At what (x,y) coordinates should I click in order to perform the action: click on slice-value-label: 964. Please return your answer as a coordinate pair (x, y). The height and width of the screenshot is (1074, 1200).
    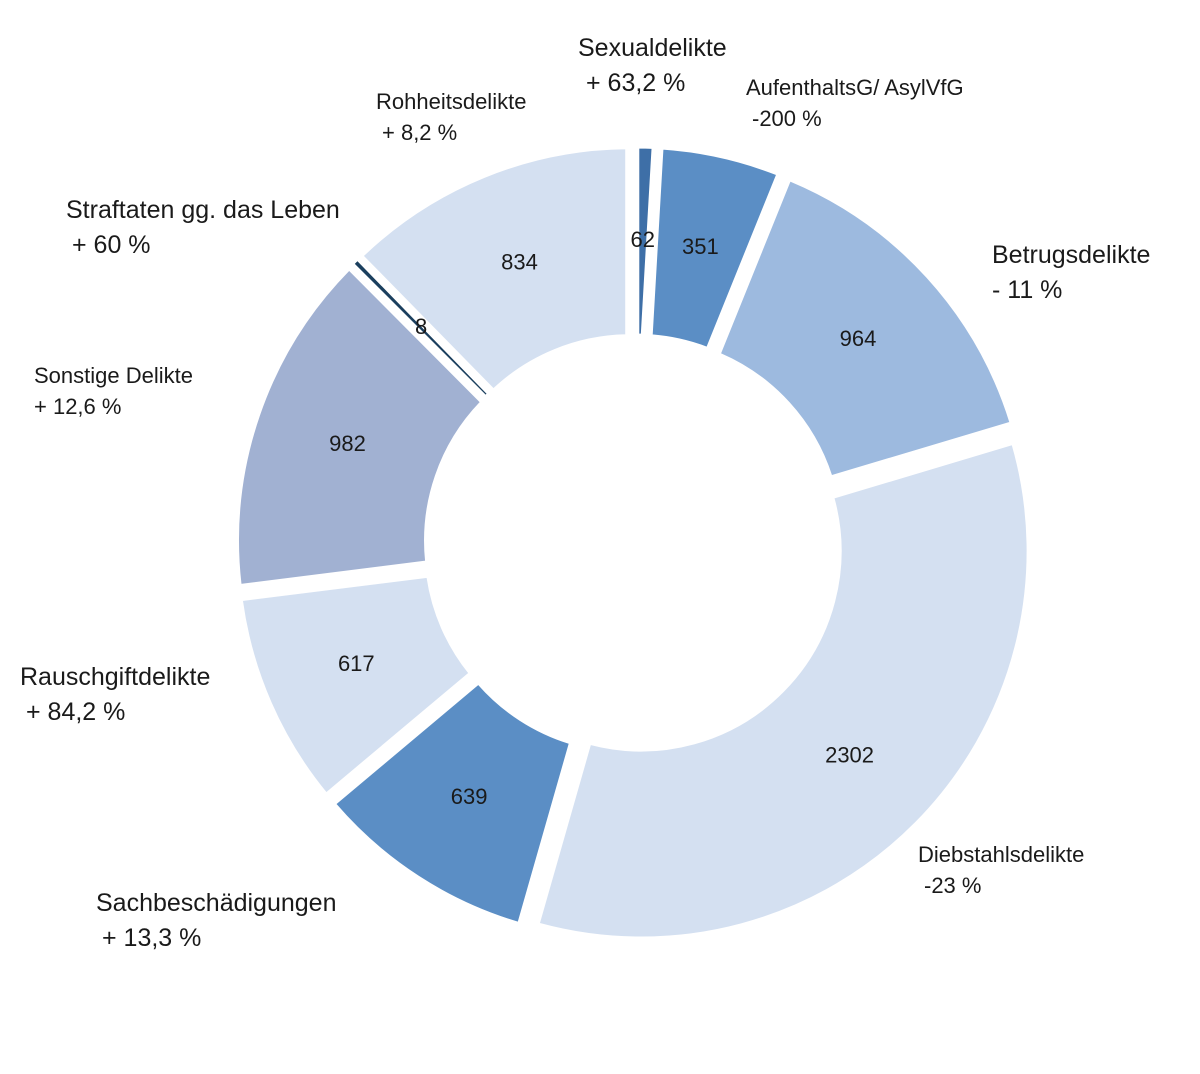
    Looking at the image, I should click on (858, 338).